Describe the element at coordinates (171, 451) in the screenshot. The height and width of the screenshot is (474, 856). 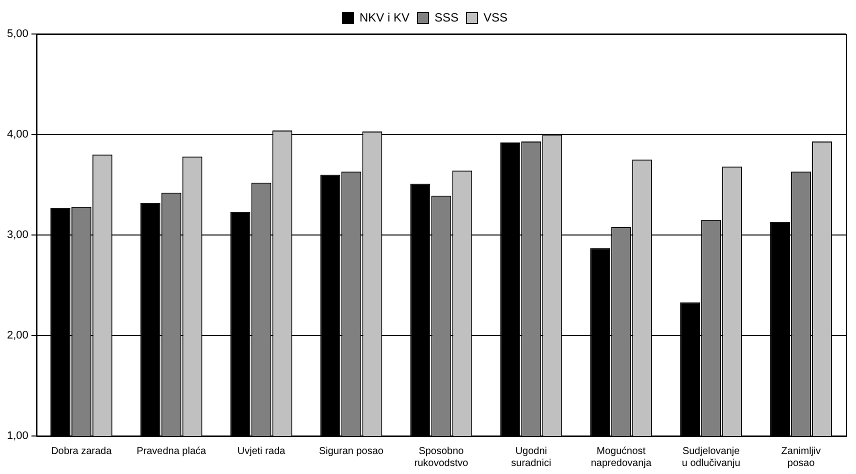
I see `x-tick-label: Pravedna plaća` at that location.